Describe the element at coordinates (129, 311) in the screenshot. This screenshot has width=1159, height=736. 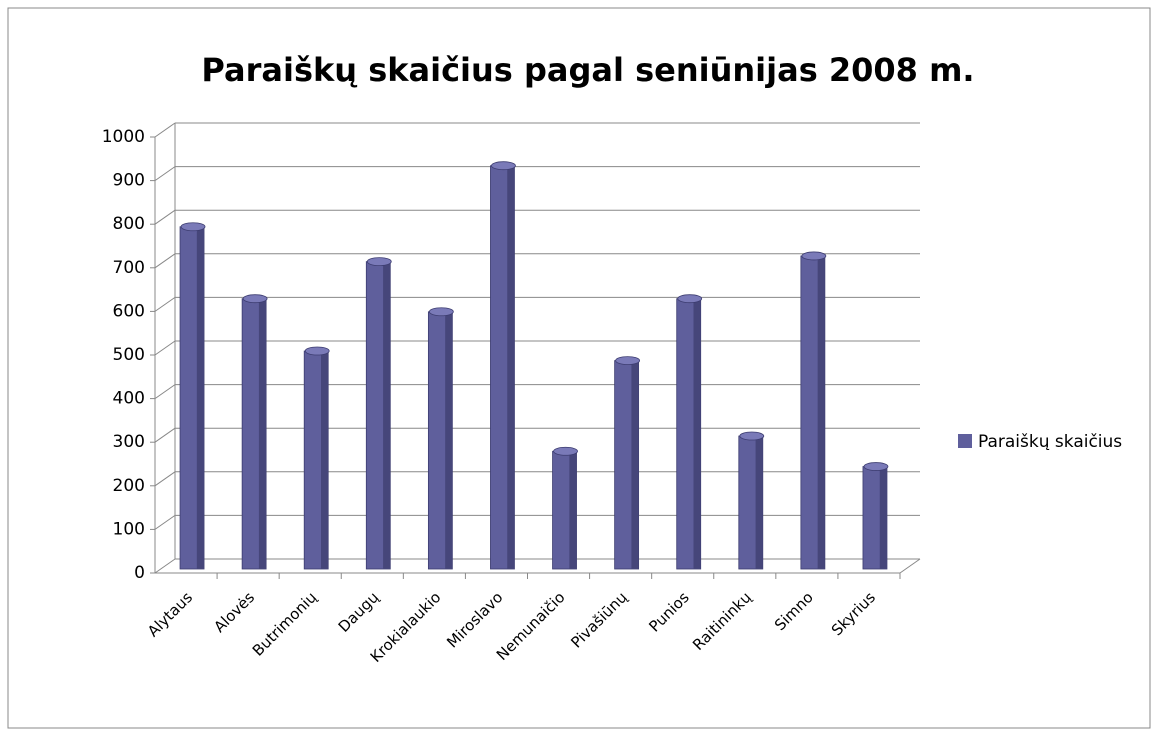
I see `y-tick-label: 600` at that location.